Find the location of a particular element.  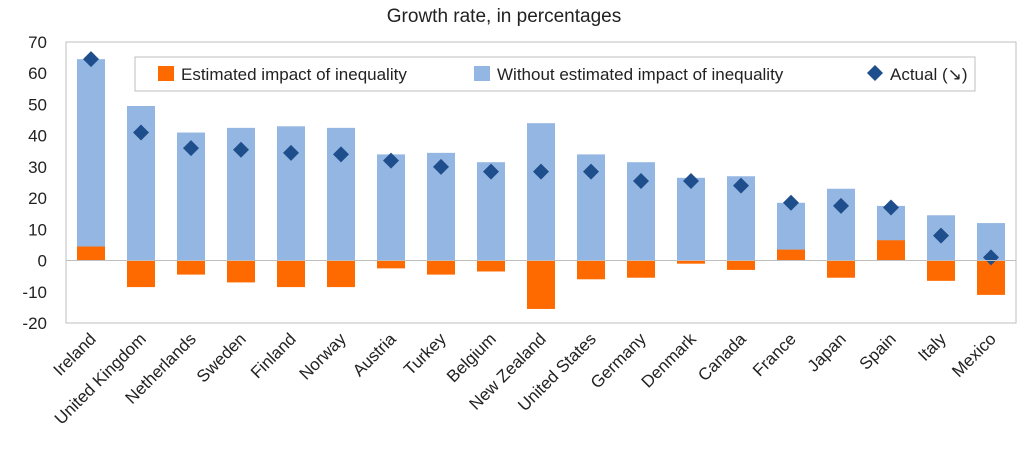

x-category-label: Italy is located at coordinates (932, 347).